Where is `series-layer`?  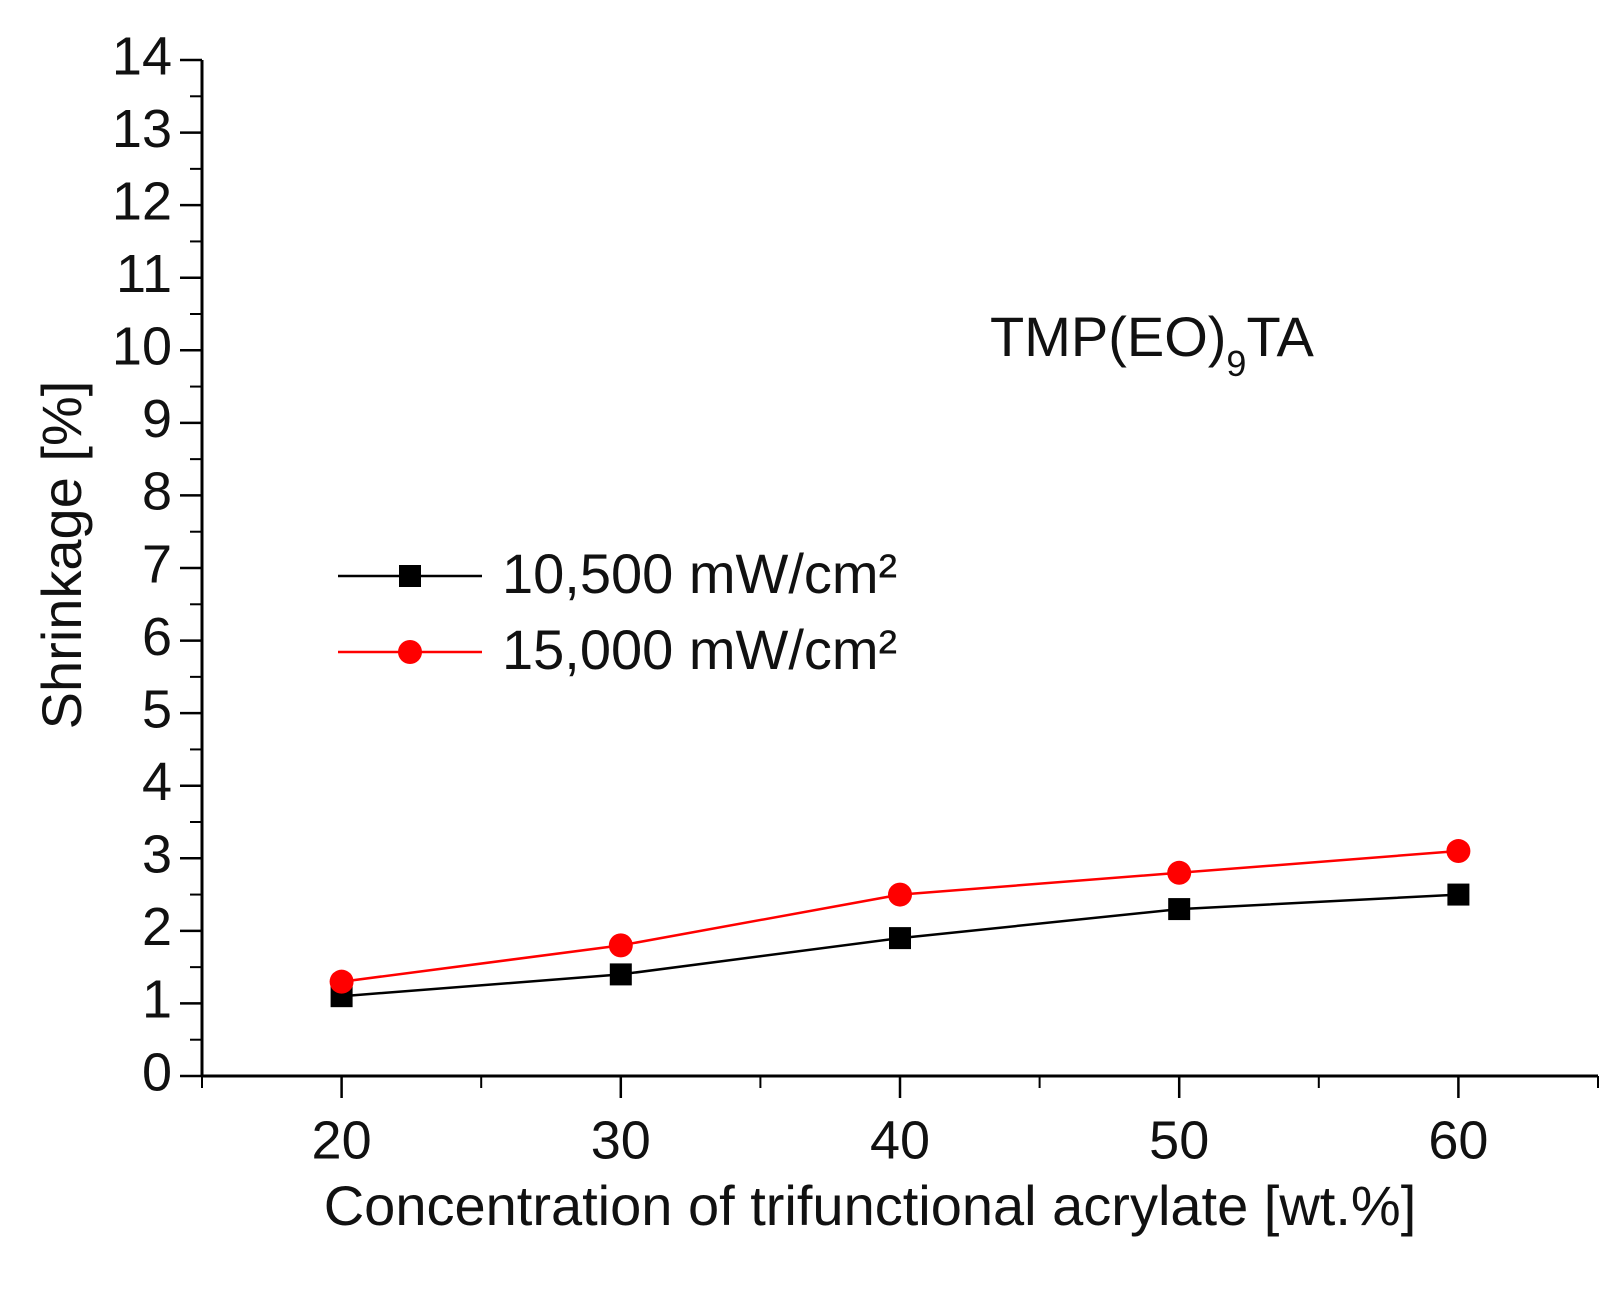
series-layer is located at coordinates (900, 923).